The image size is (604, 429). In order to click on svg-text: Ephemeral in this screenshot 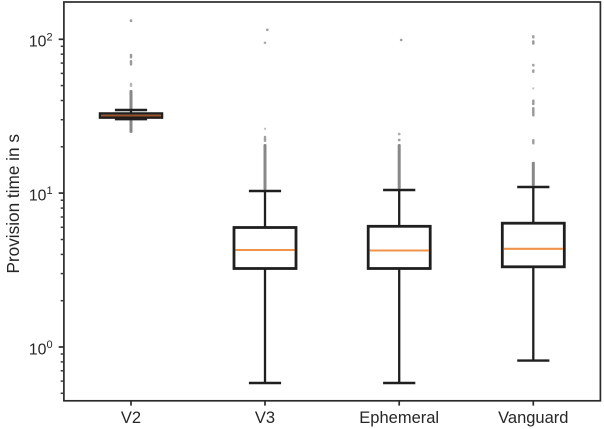, I will do `click(399, 418)`.